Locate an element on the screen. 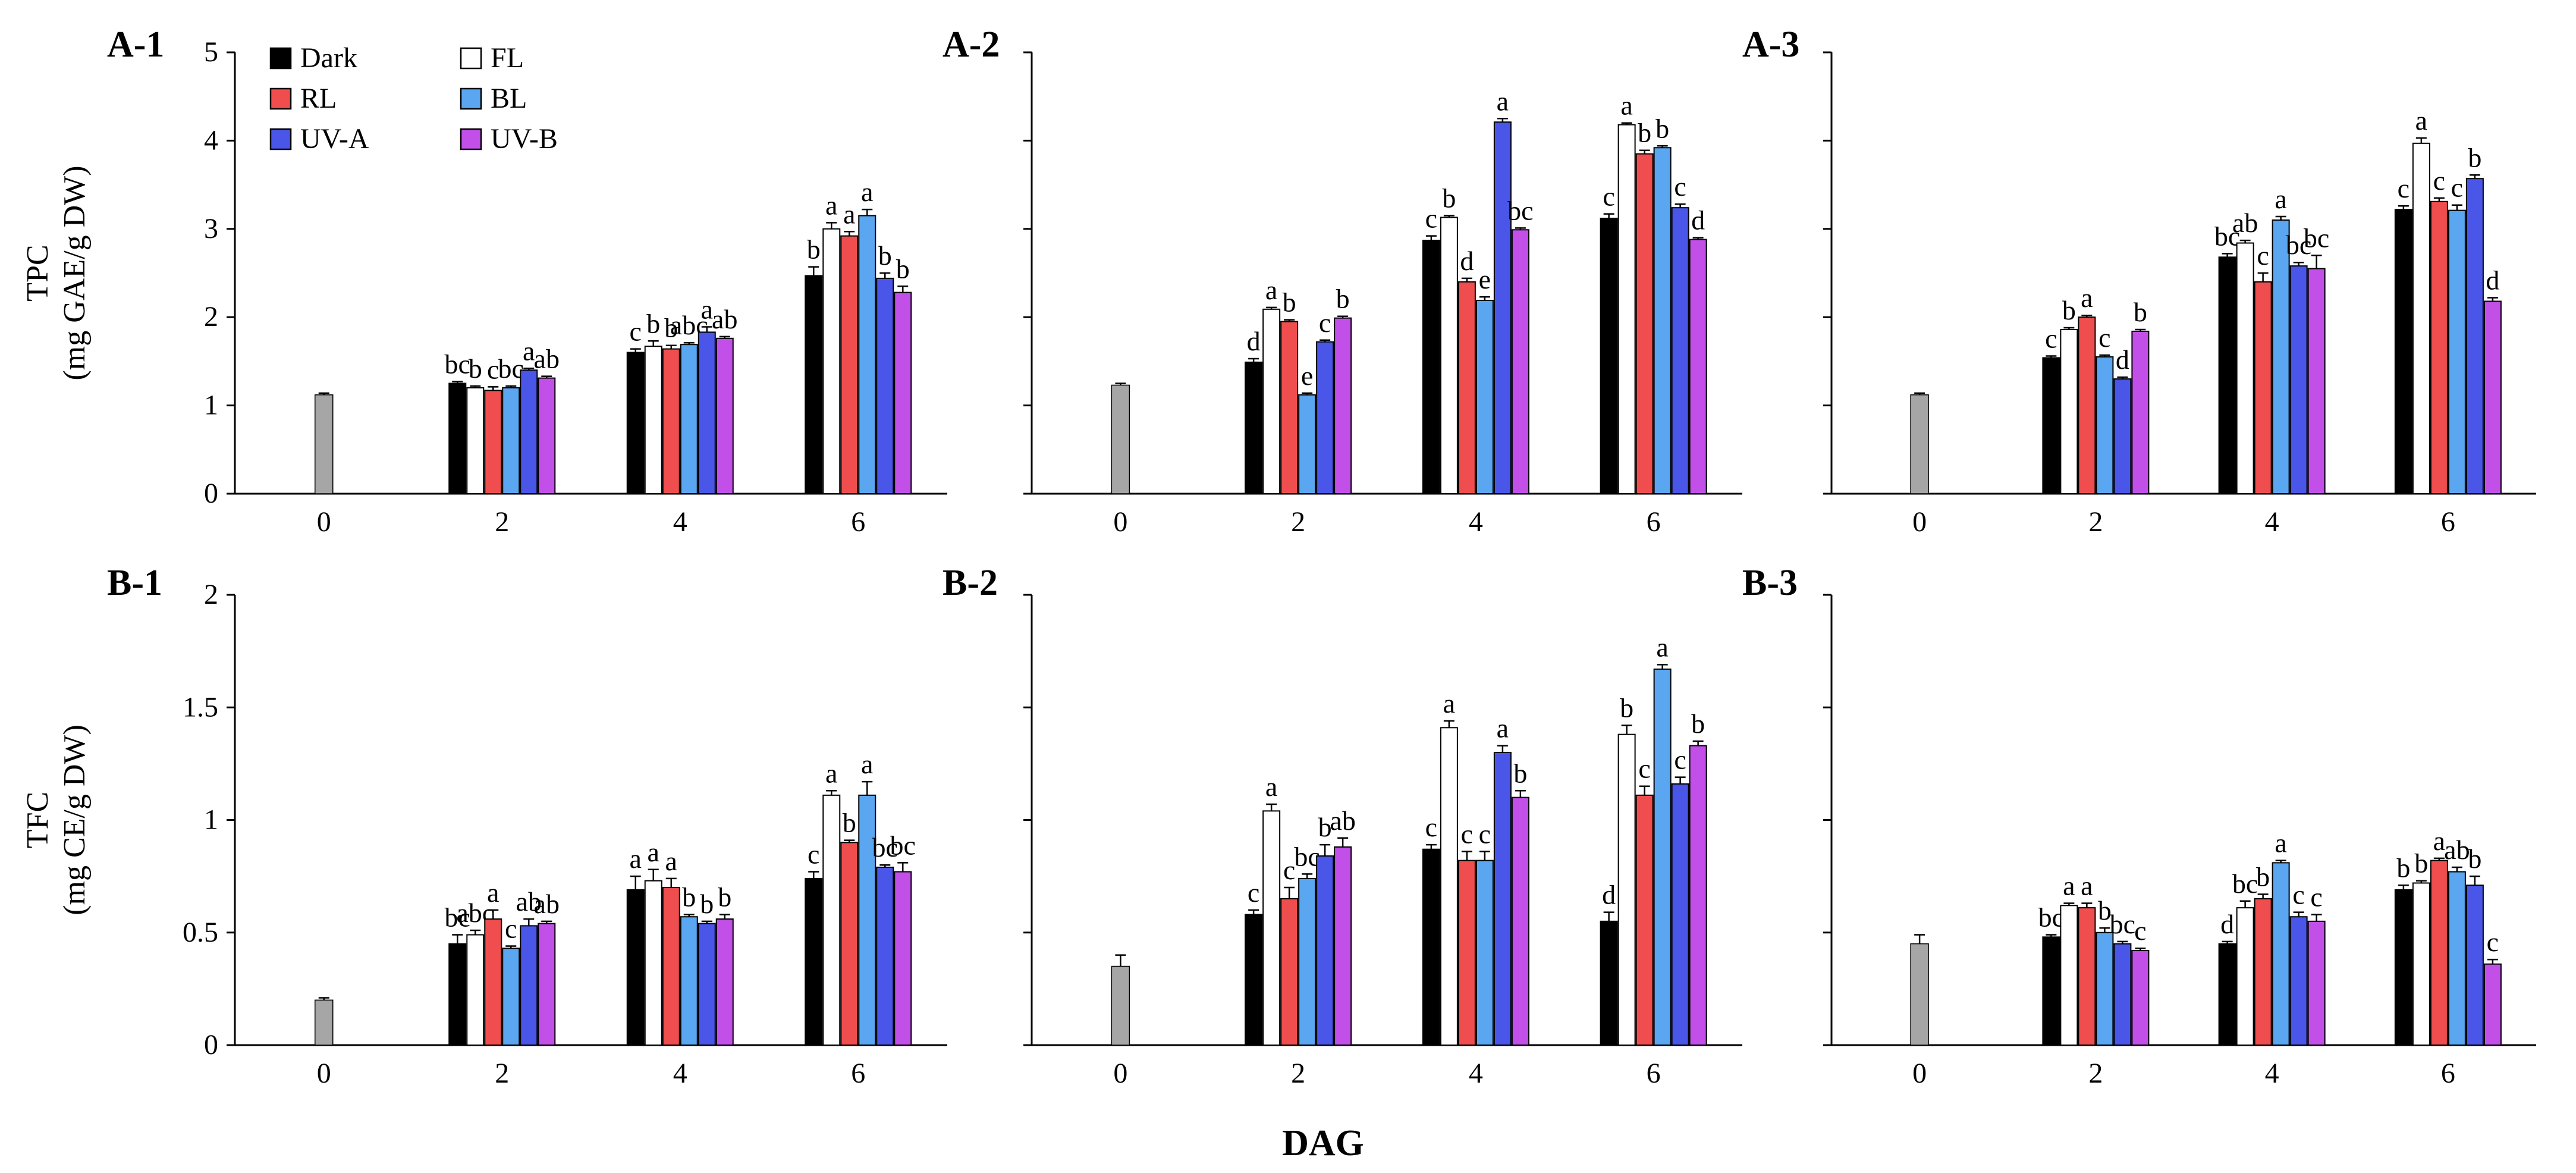 Image resolution: width=2576 pixels, height=1173 pixels. y-tick-label: 0 is located at coordinates (211, 1045).